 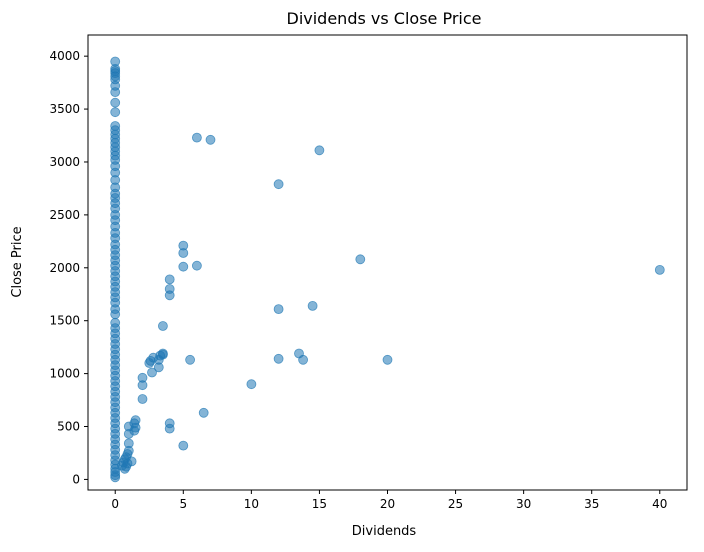 I want to click on y-axis-label: Close Price, so click(x=17, y=261).